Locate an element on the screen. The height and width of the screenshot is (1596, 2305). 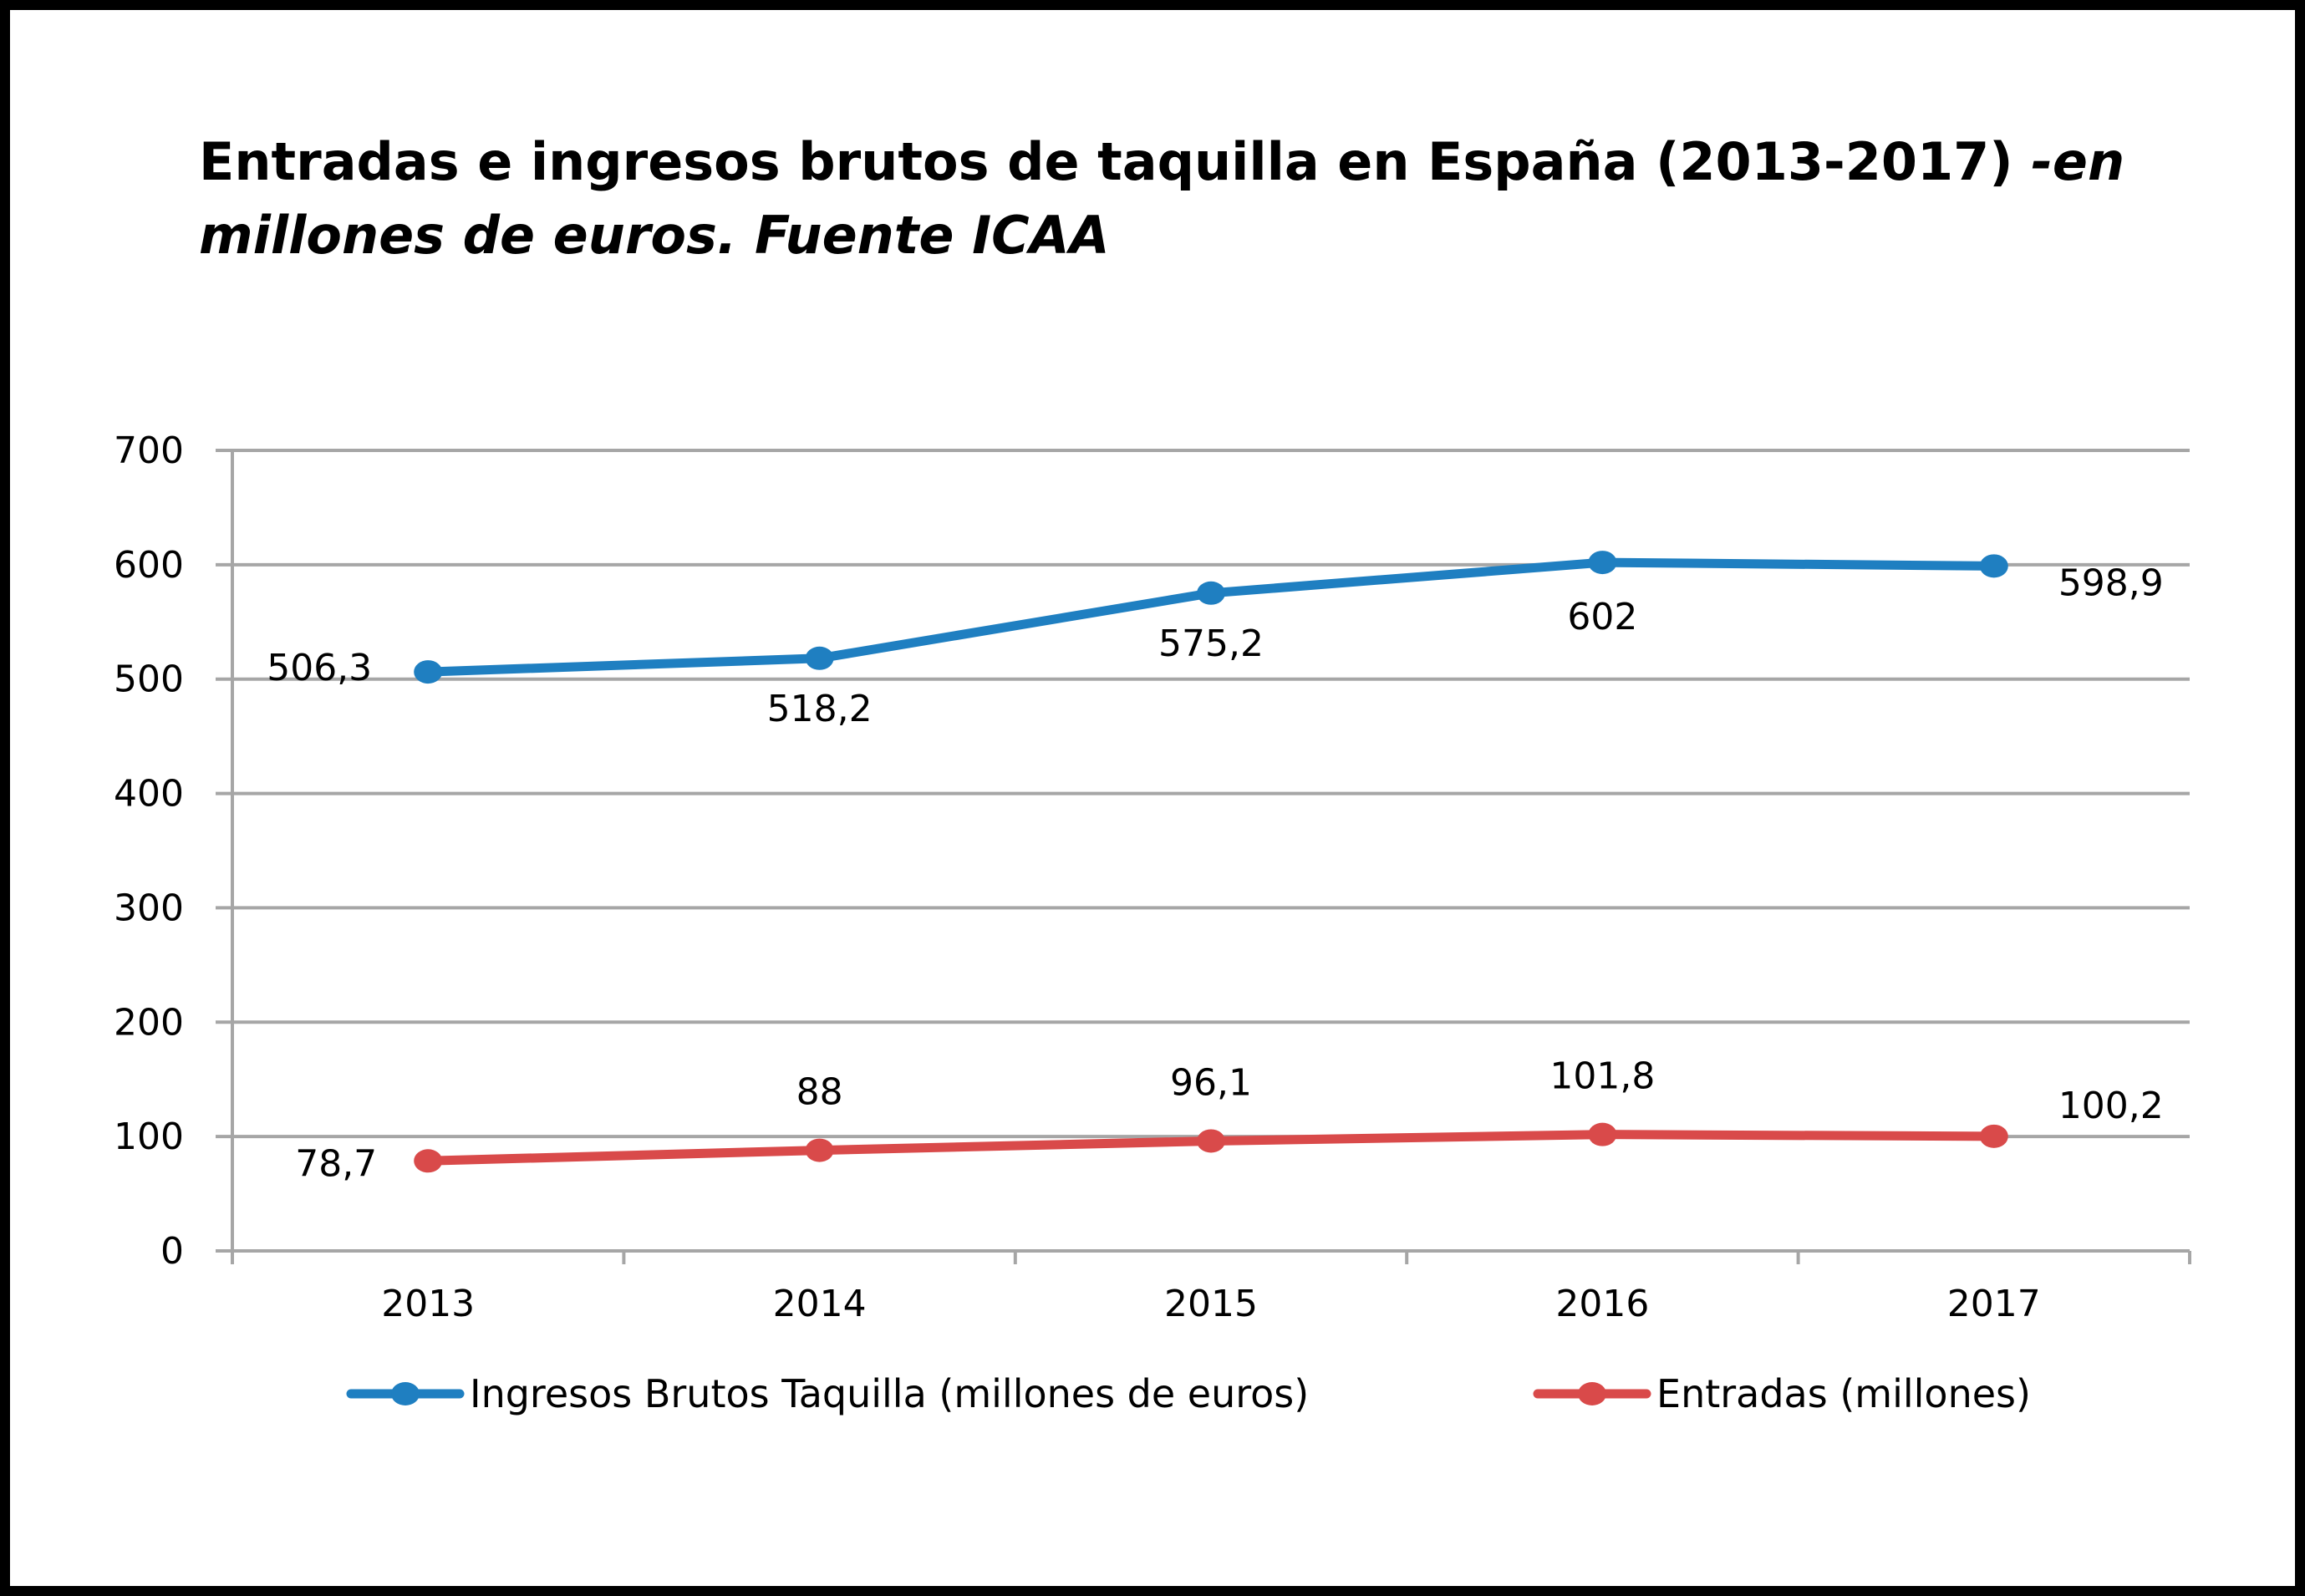
y-tick-label: 200 is located at coordinates (149, 1022).